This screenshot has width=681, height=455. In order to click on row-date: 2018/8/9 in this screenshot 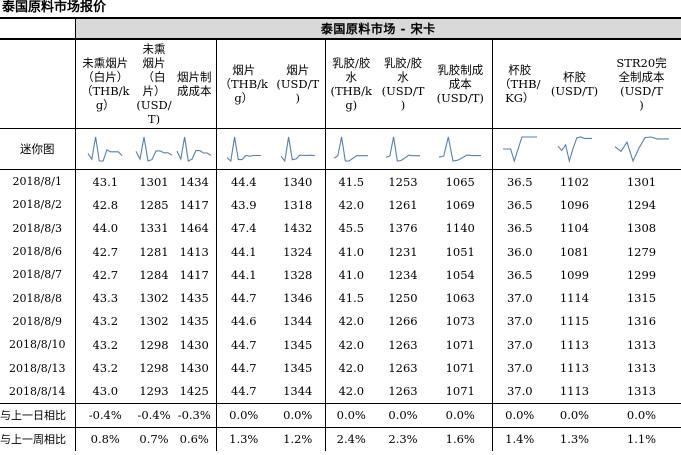, I will do `click(37, 321)`.